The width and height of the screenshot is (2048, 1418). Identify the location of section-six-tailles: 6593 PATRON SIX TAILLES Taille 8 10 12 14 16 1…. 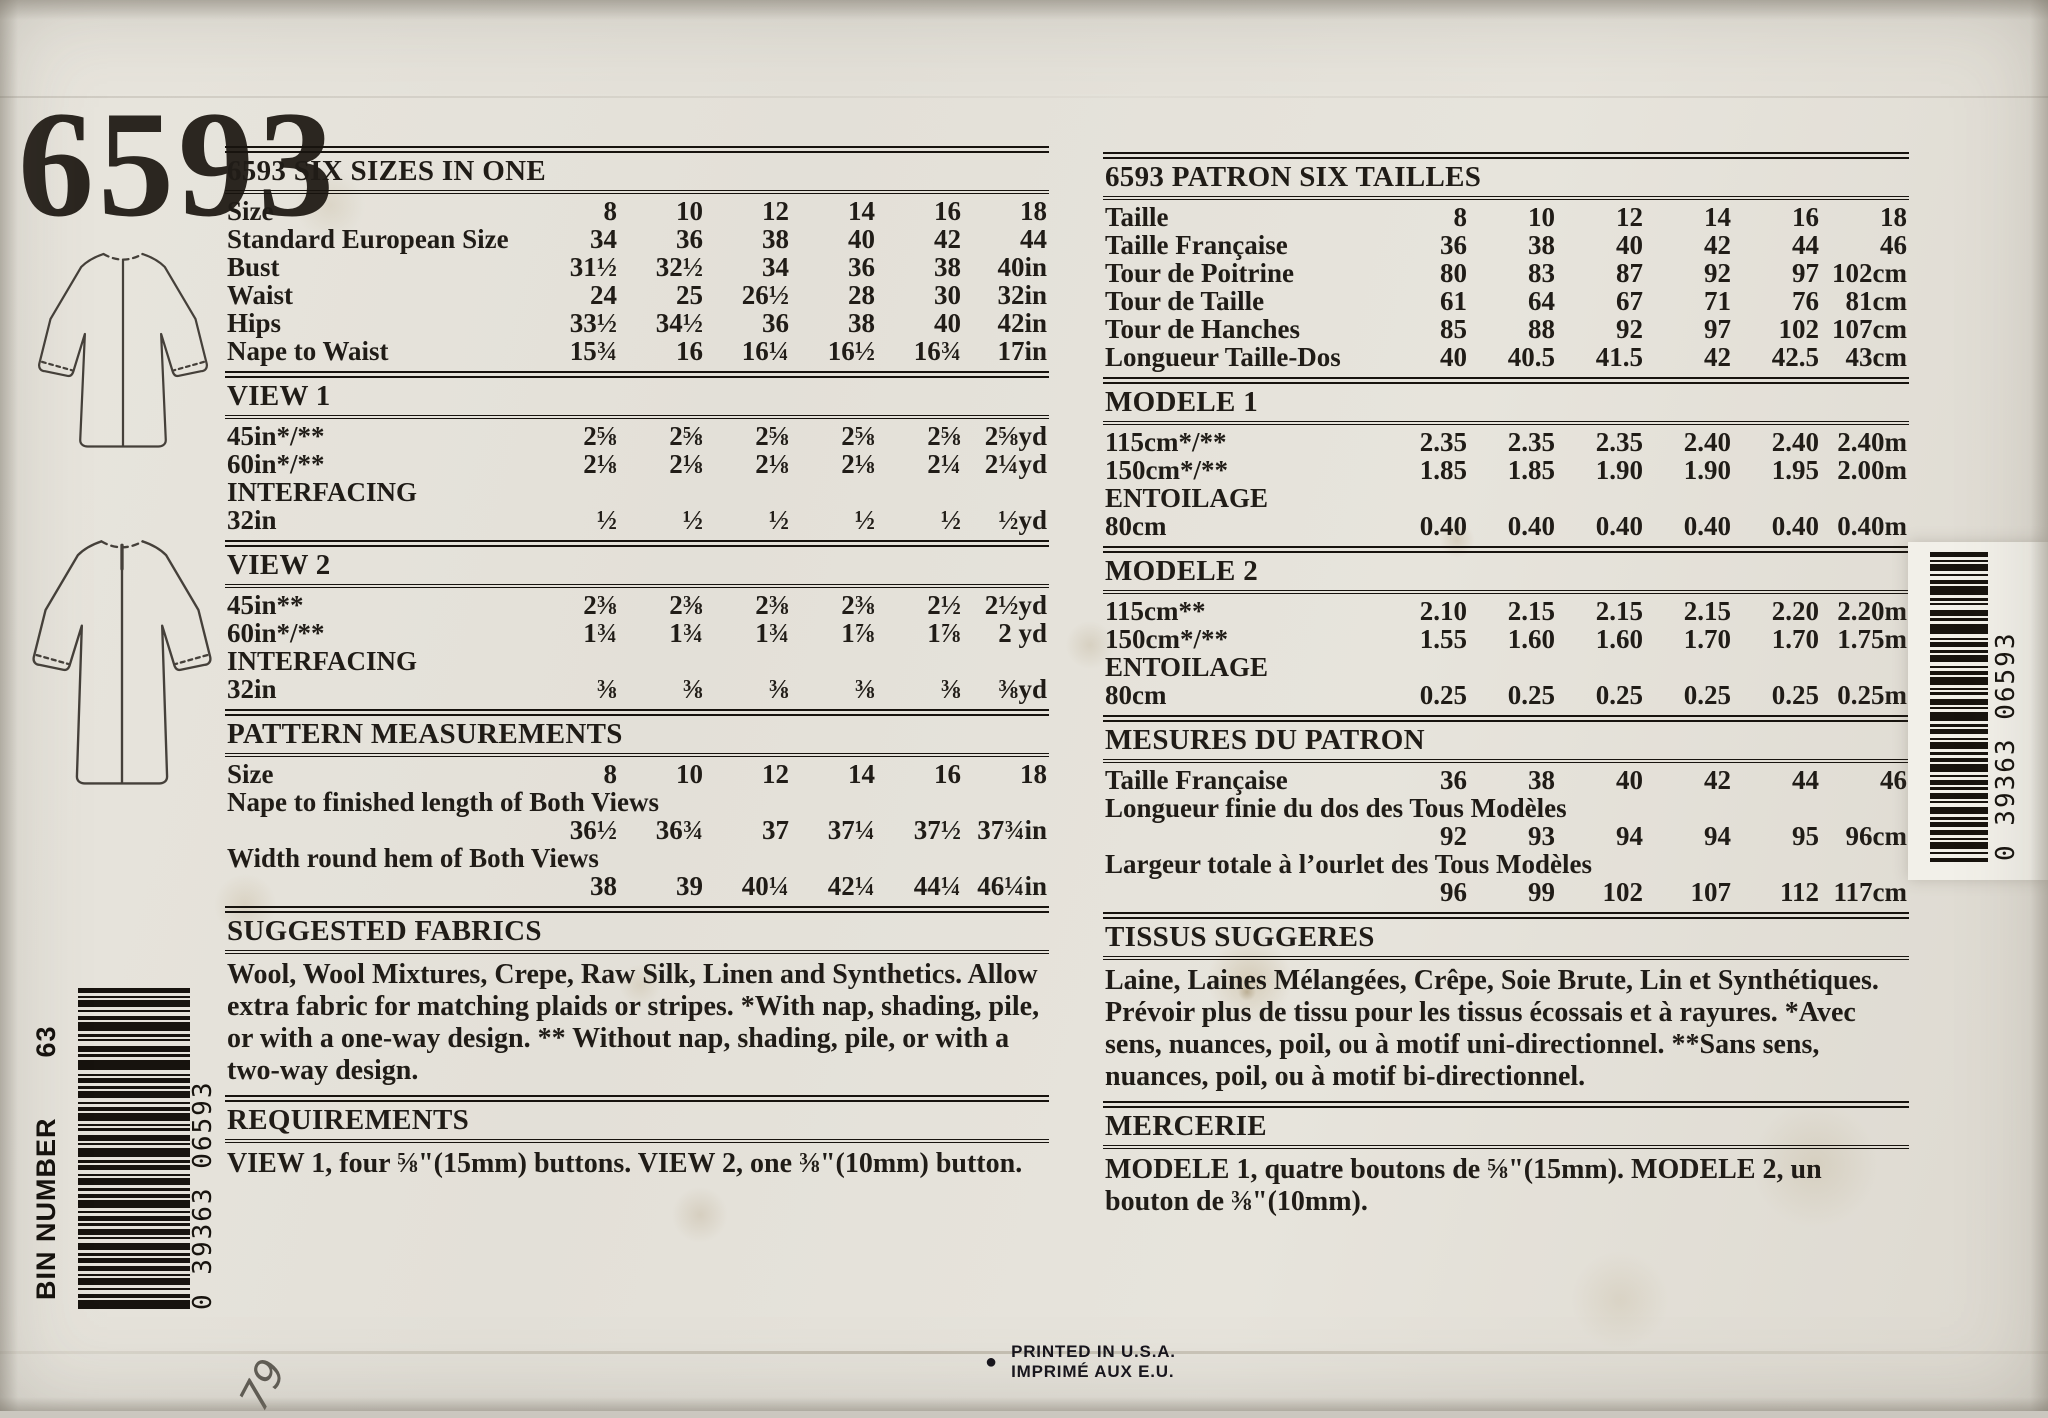
(1506, 264).